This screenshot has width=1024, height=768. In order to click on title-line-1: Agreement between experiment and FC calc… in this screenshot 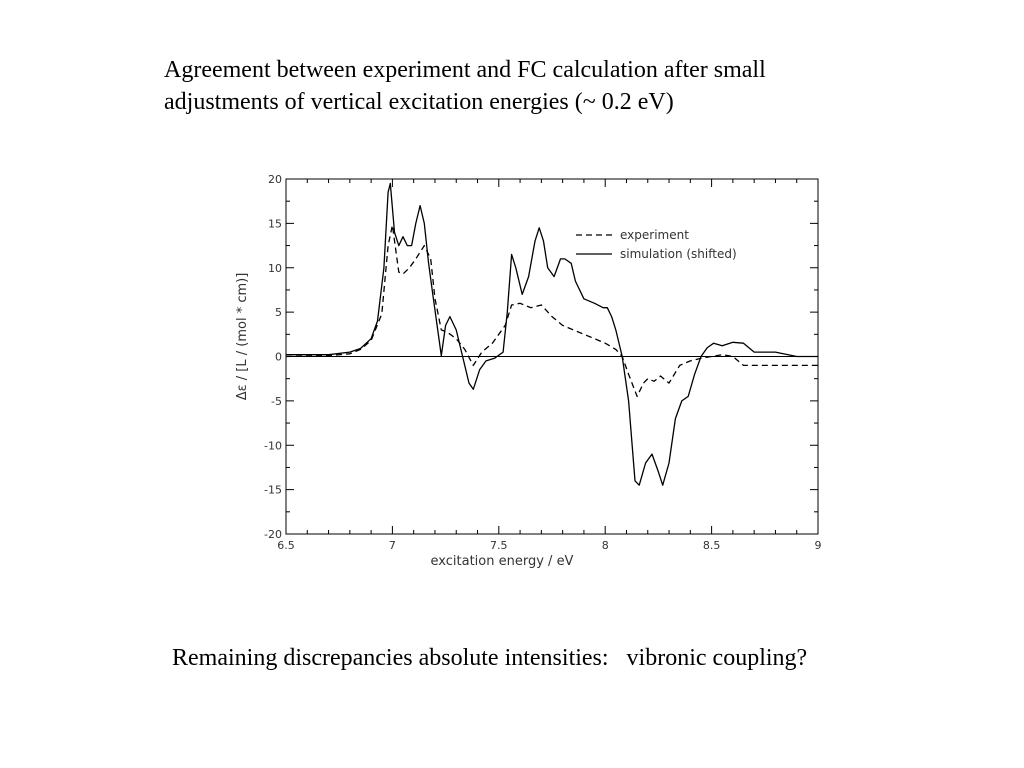, I will do `click(465, 70)`.